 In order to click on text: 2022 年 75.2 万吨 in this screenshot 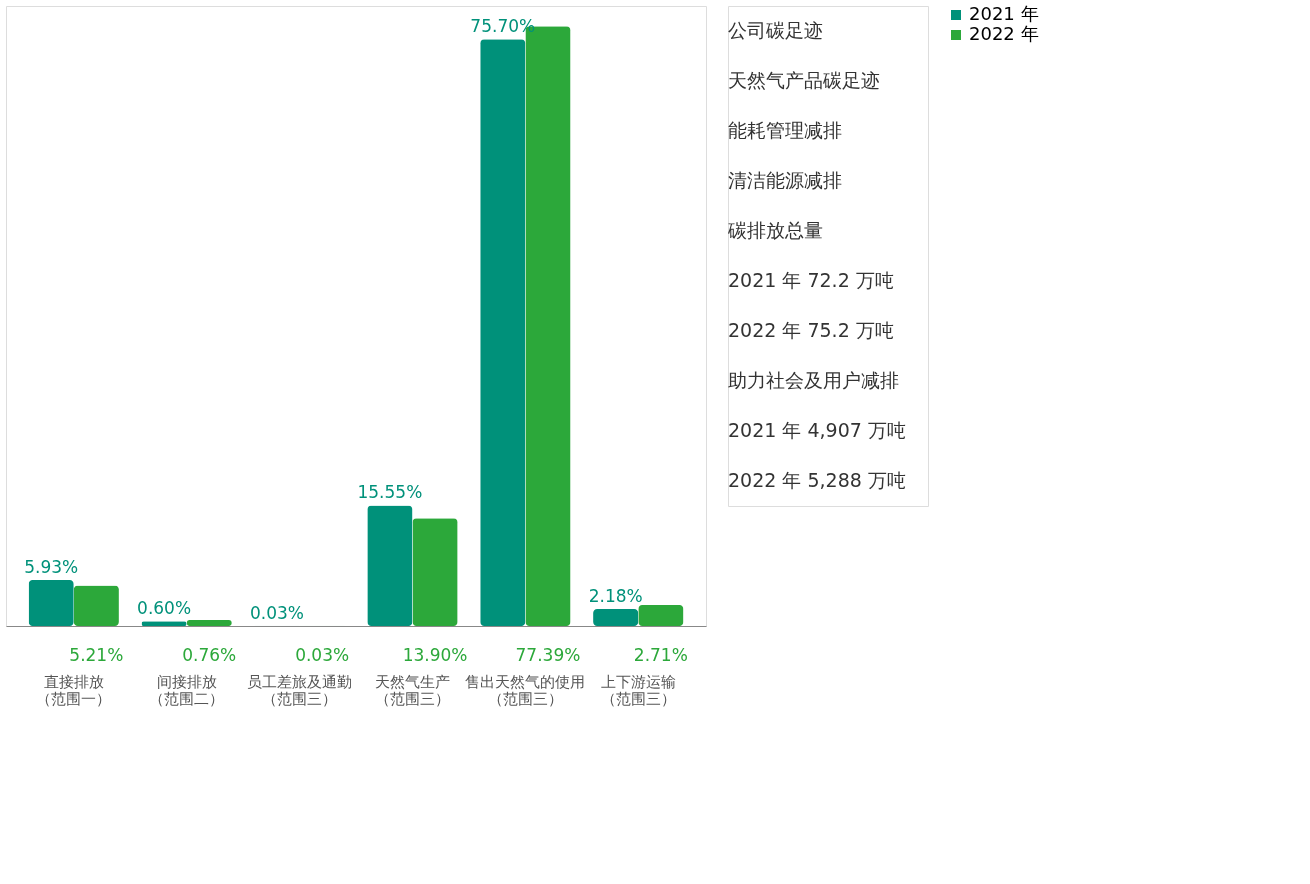, I will do `click(811, 330)`.